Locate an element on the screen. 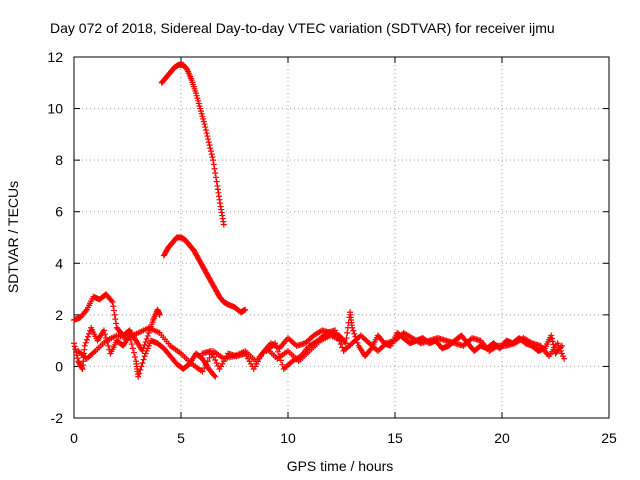 The height and width of the screenshot is (480, 640). x-tick-label: 20 is located at coordinates (502, 438).